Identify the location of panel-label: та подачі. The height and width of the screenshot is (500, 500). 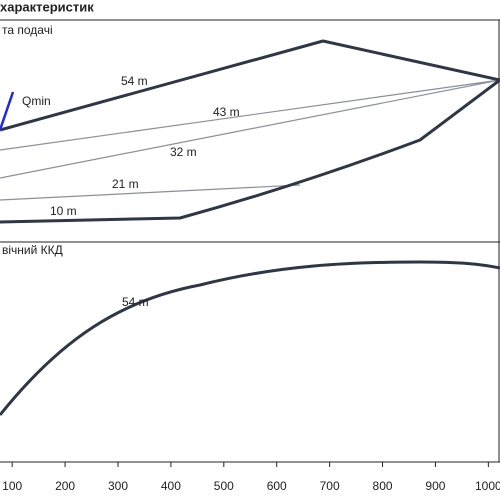
(27, 30).